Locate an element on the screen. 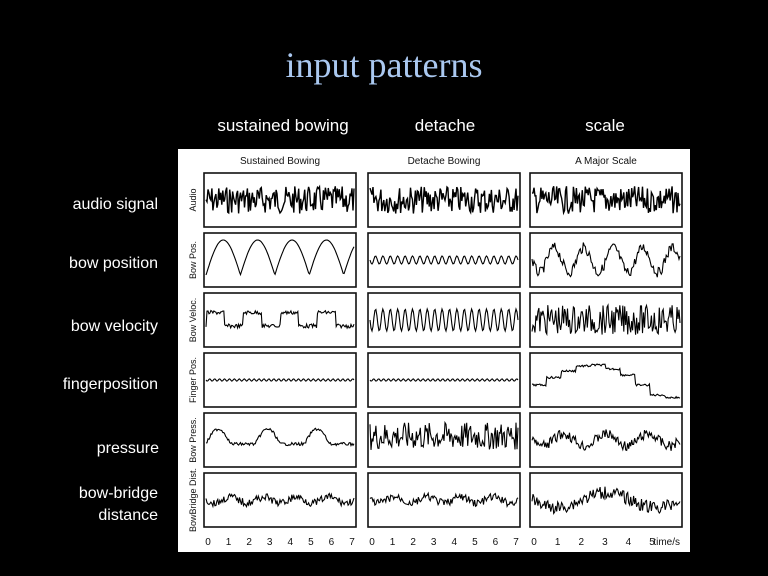 This screenshot has height=576, width=768. x-unit-label: time/s is located at coordinates (666, 542).